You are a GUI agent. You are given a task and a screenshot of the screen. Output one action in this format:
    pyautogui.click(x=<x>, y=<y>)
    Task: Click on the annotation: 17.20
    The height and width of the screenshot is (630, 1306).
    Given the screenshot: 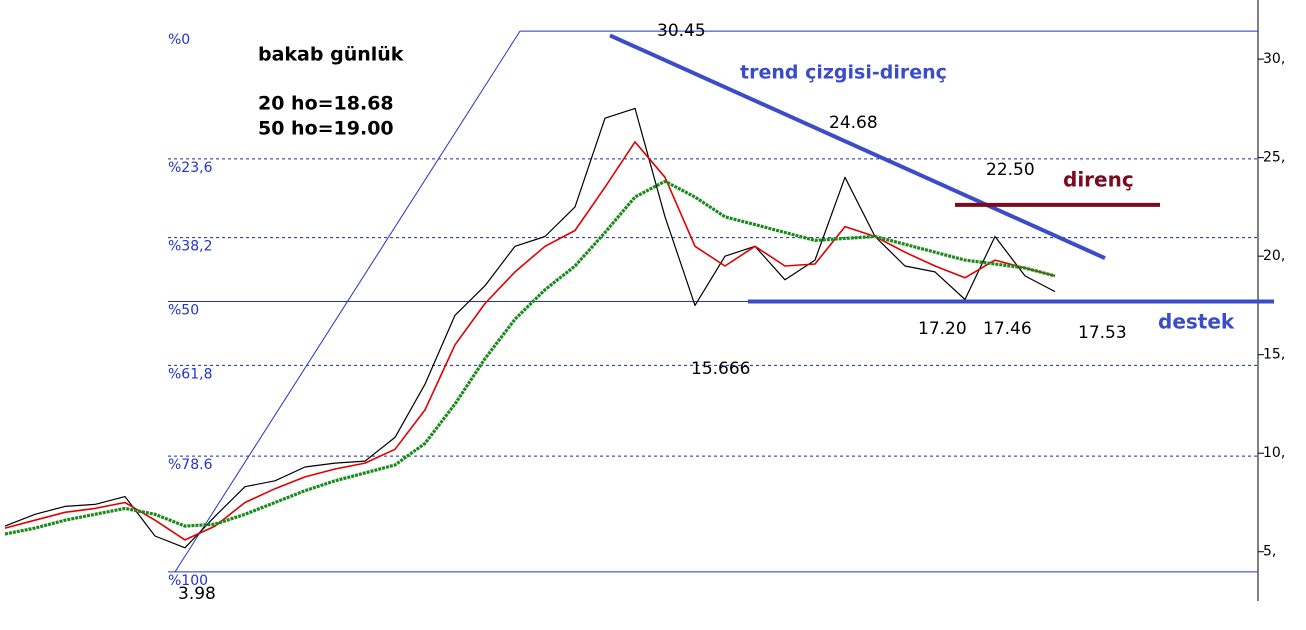 What is the action you would take?
    pyautogui.click(x=942, y=329)
    